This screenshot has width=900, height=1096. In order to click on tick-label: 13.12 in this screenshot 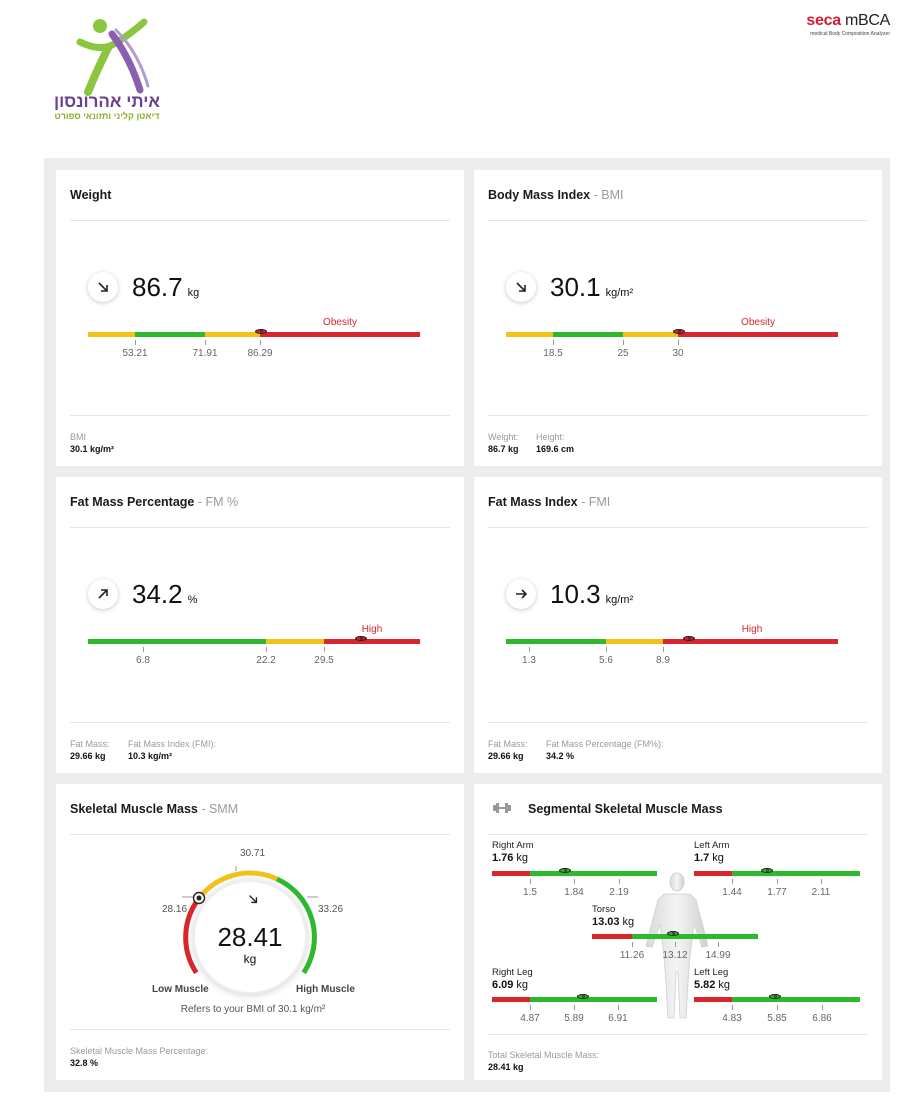, I will do `click(674, 955)`.